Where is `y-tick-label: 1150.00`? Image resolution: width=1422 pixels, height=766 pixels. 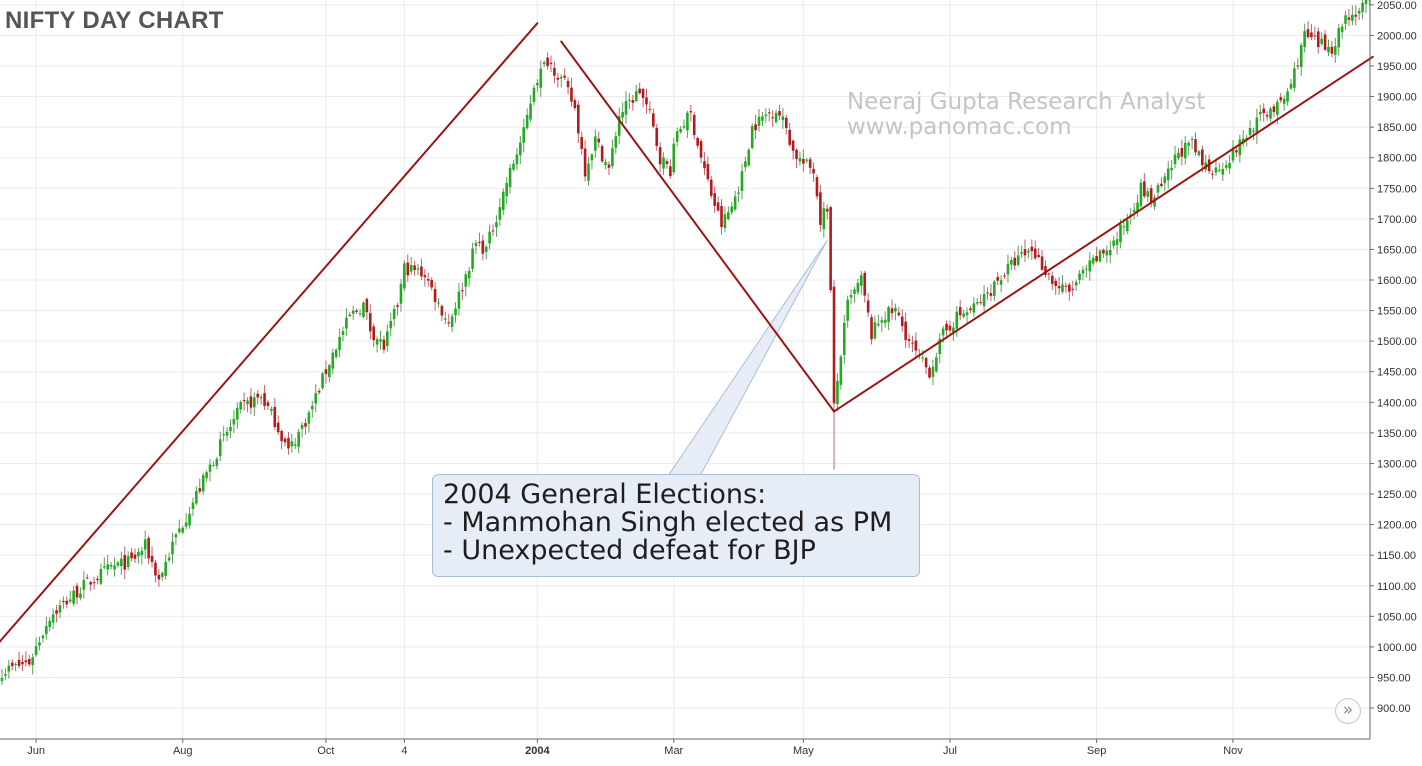
y-tick-label: 1150.00 is located at coordinates (1396, 556).